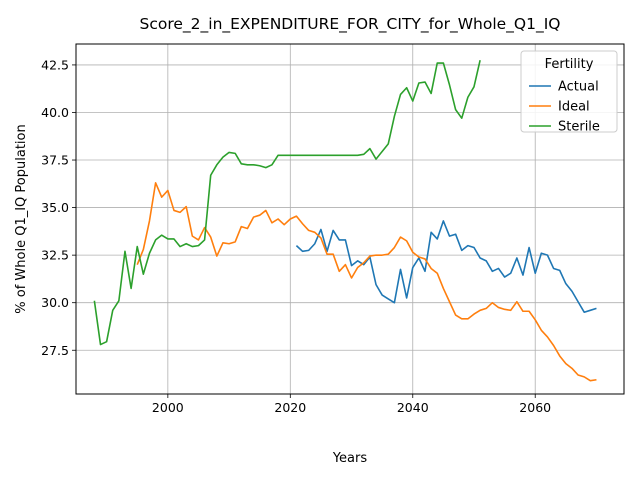 The image size is (640, 480). I want to click on x-tick-label: 2000, so click(168, 407).